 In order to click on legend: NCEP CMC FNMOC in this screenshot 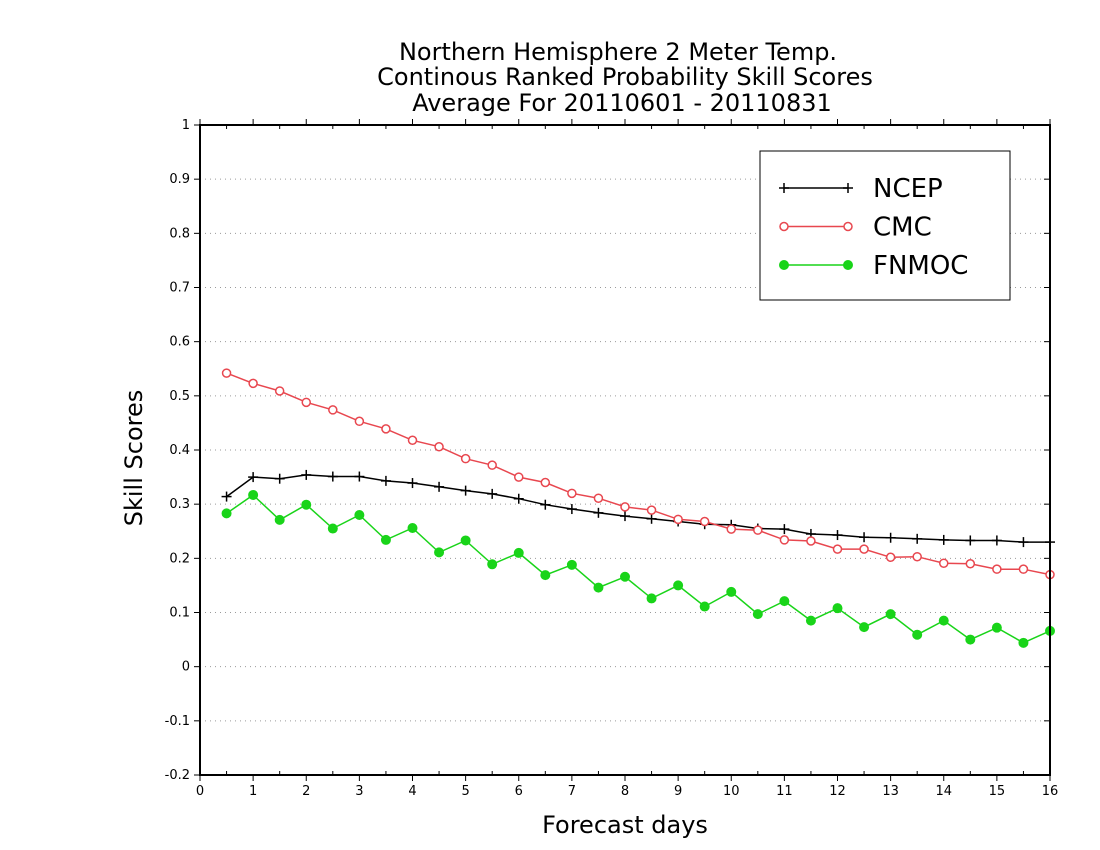, I will do `click(885, 225)`.